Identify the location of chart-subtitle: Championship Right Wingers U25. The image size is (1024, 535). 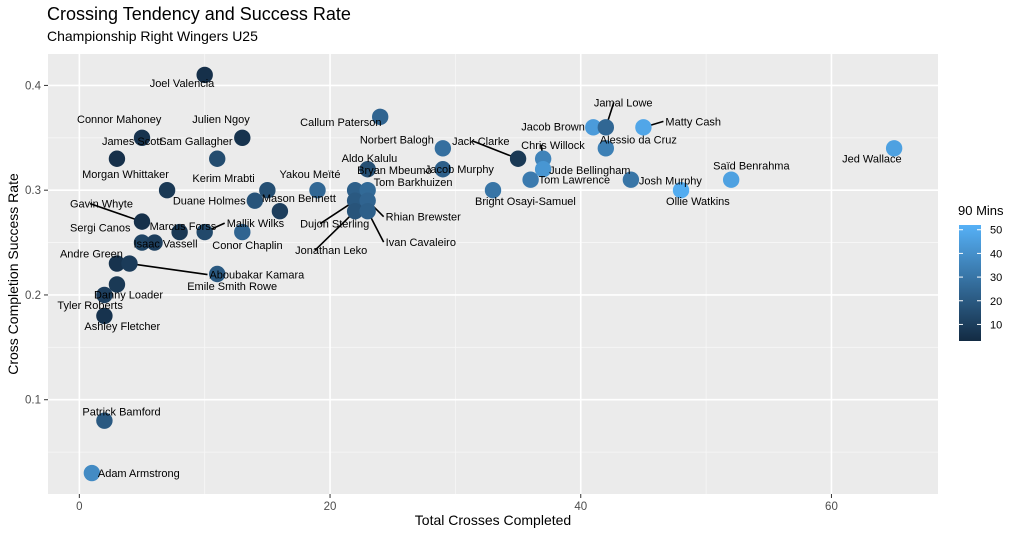
(152, 36).